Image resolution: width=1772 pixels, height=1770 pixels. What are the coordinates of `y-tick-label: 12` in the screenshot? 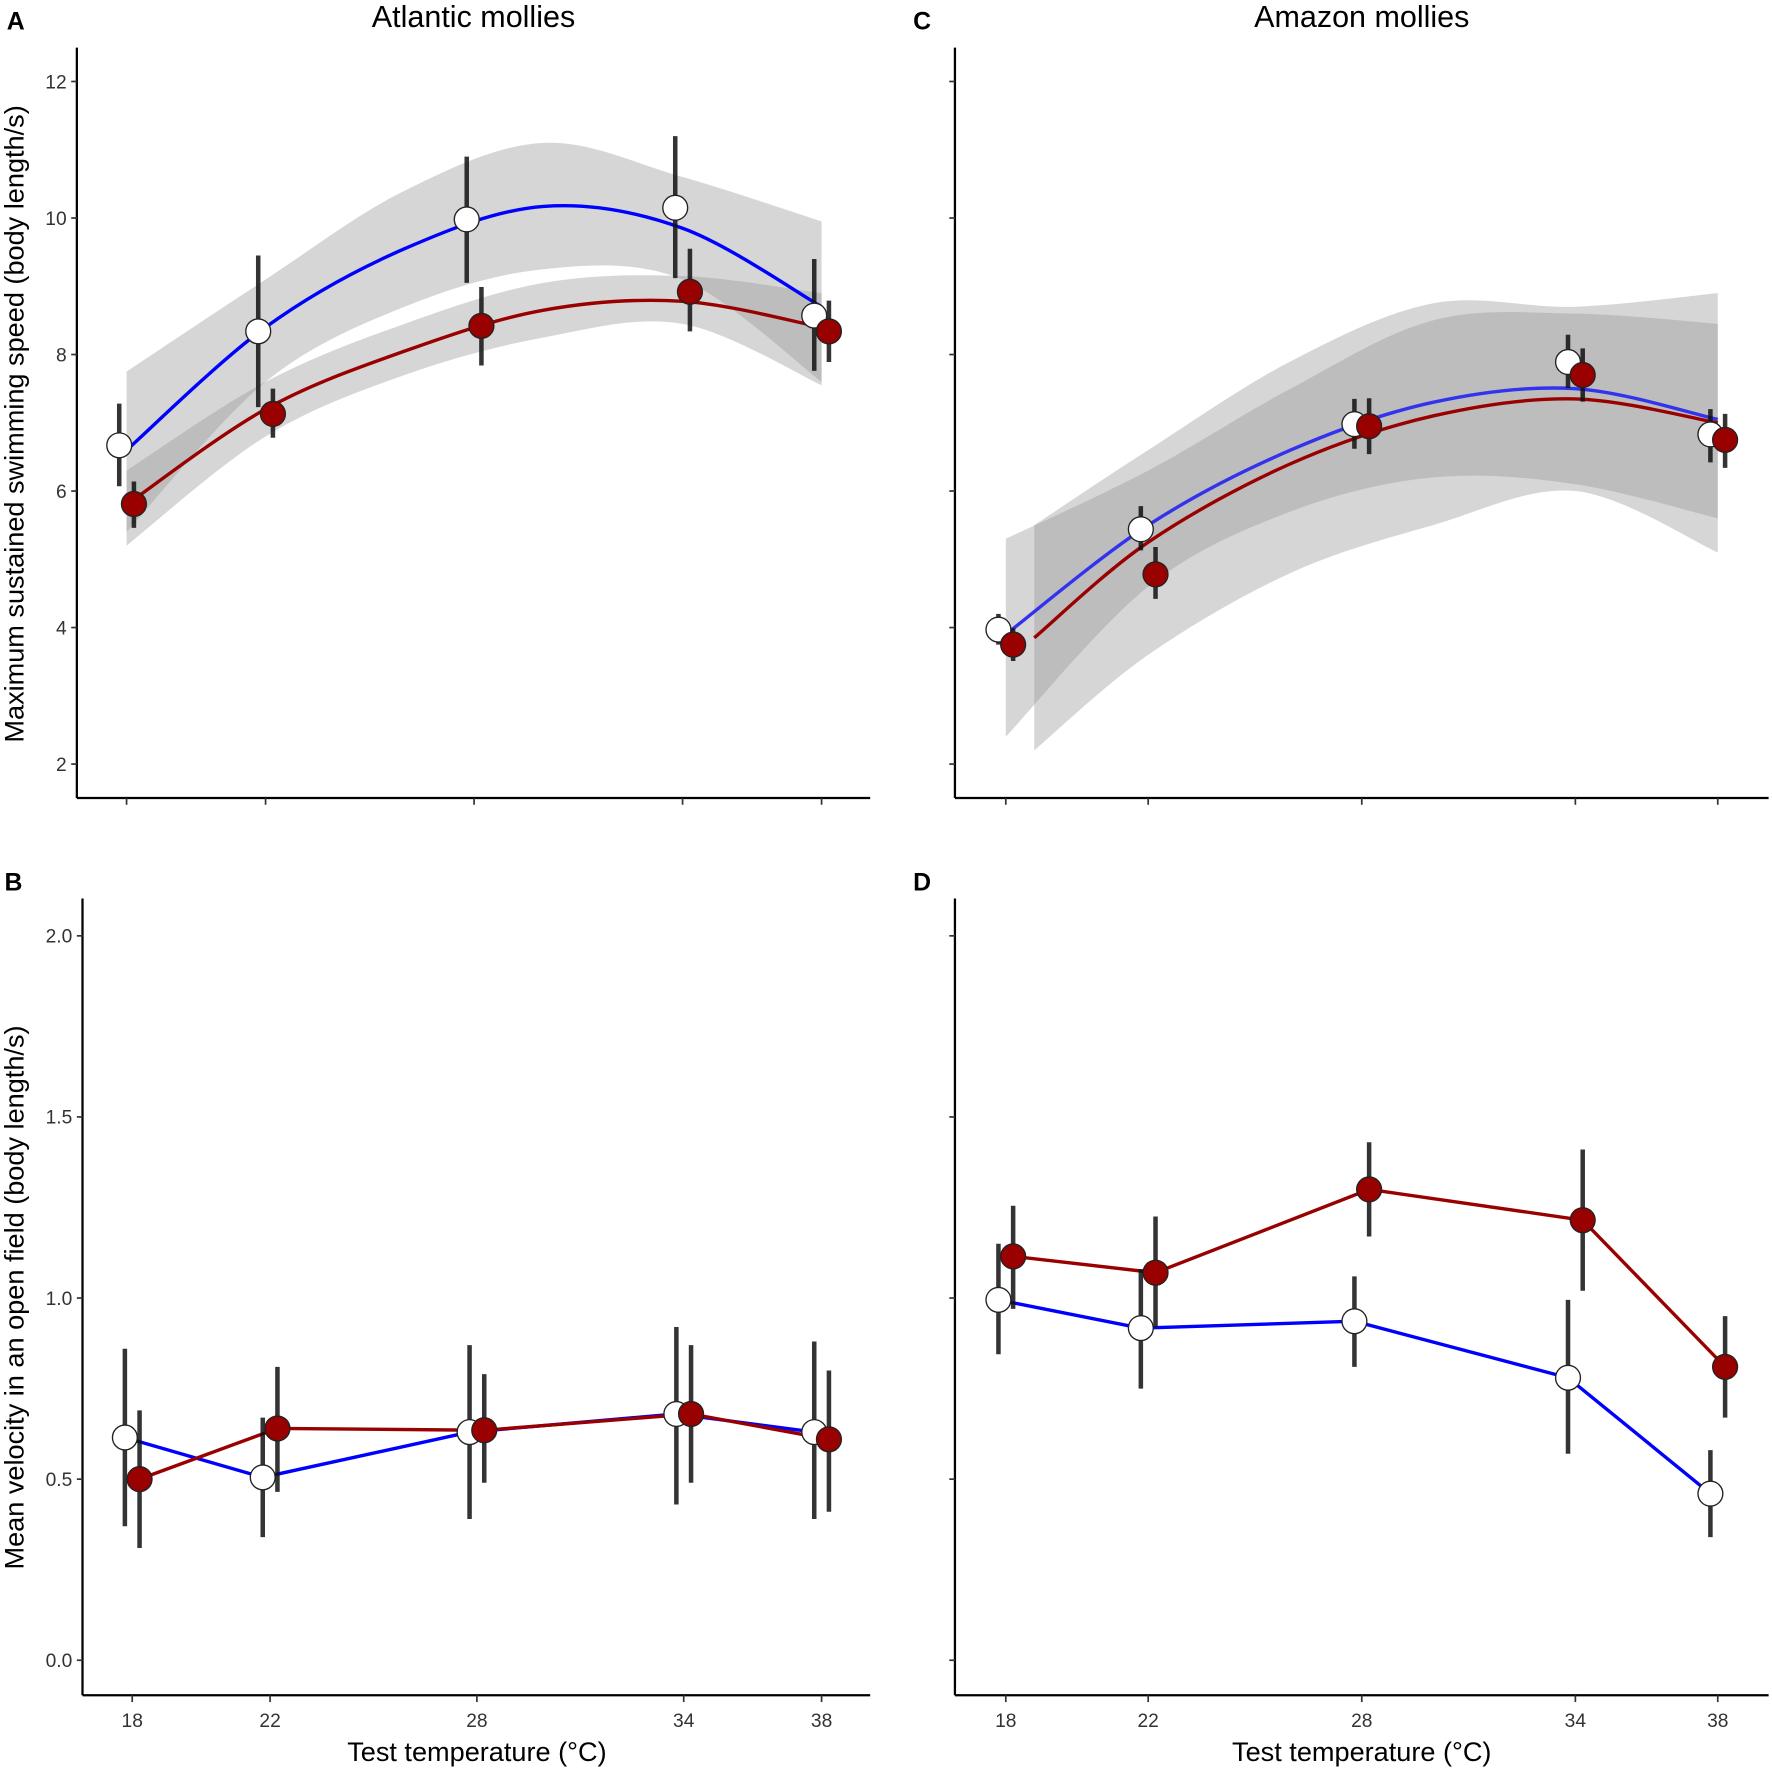 It's located at (55, 82).